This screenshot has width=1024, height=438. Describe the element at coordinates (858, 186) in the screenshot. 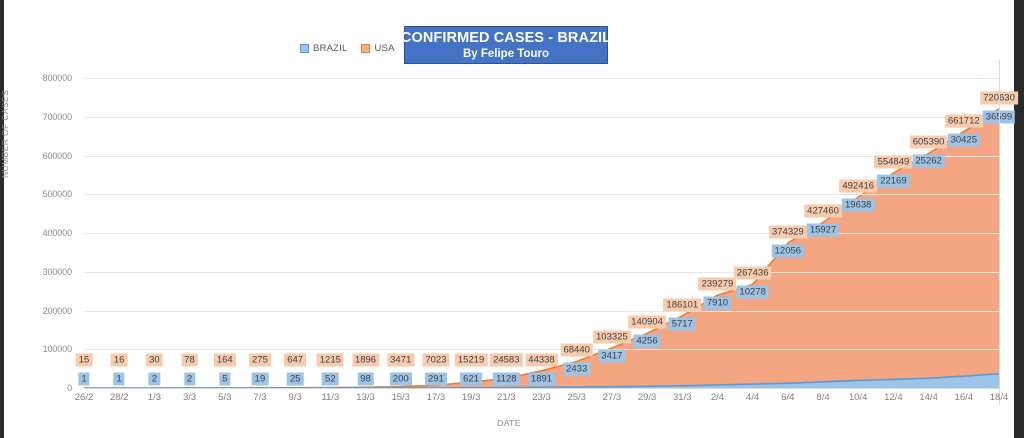

I see `data-label-usa: 492416` at that location.